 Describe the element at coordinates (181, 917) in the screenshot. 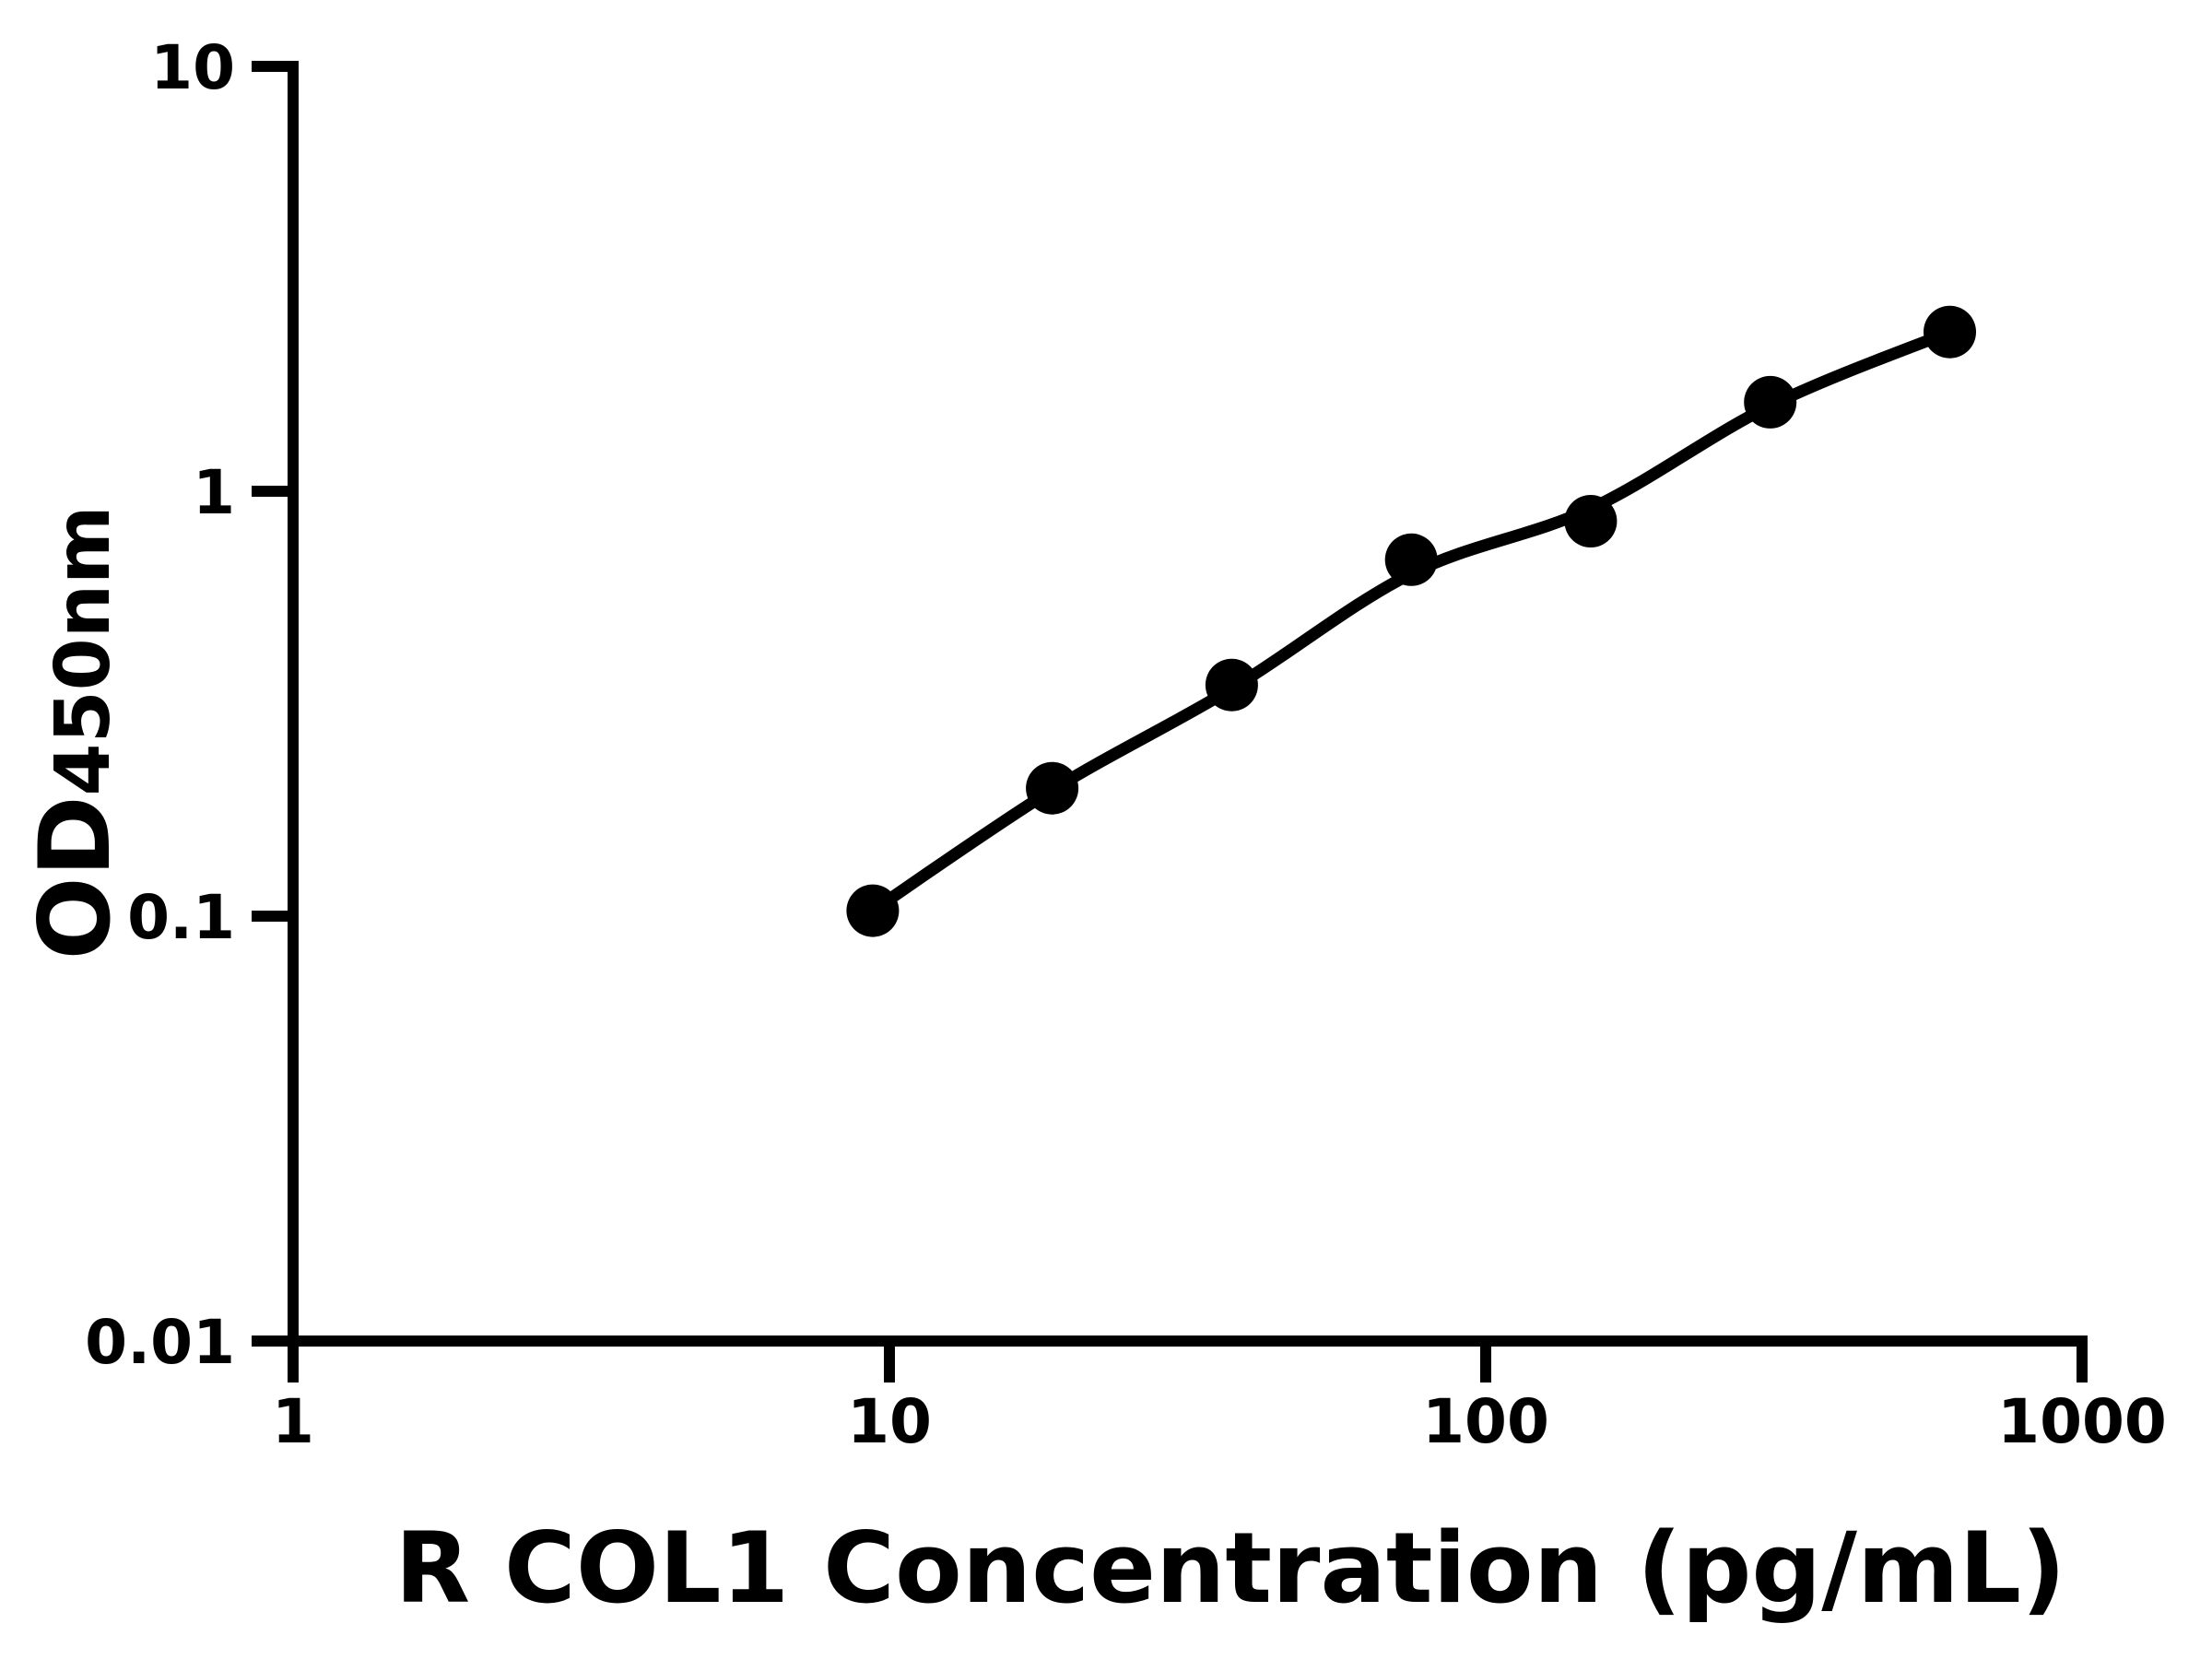

I see `y-tick-label: 0.1` at that location.